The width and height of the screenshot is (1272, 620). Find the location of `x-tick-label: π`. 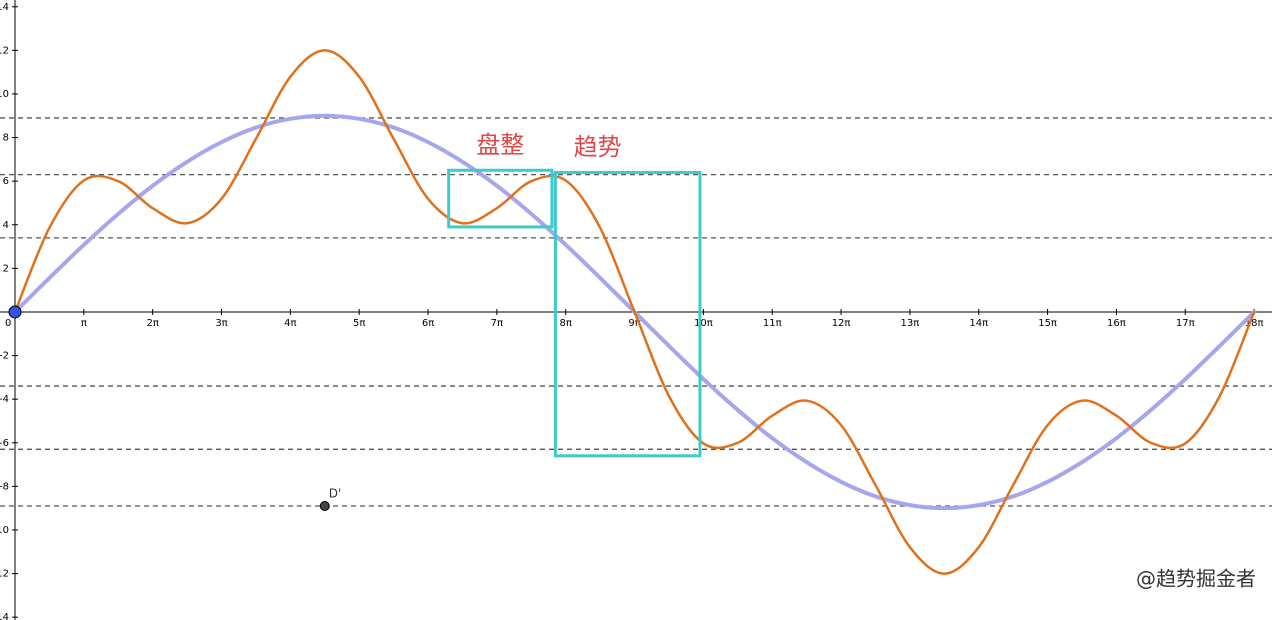

x-tick-label: π is located at coordinates (84, 323).